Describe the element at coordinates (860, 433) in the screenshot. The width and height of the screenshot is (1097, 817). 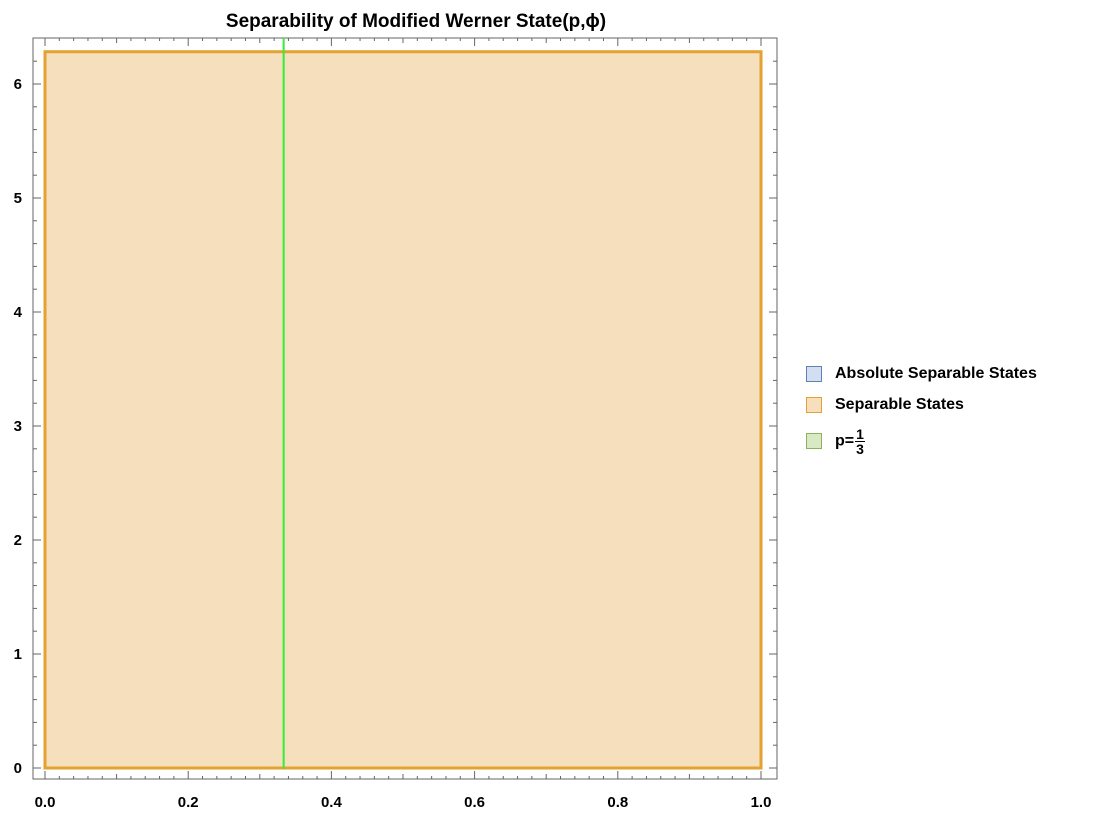
I see `fraction-numerator: 1` at that location.